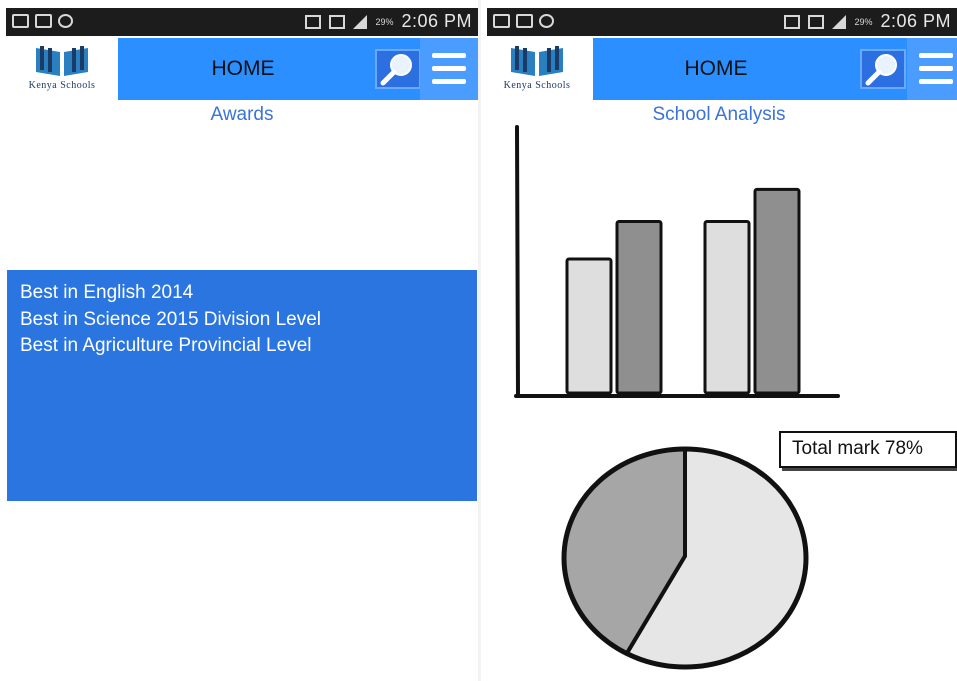 The height and width of the screenshot is (681, 957). I want to click on pie-chart, so click(685, 558).